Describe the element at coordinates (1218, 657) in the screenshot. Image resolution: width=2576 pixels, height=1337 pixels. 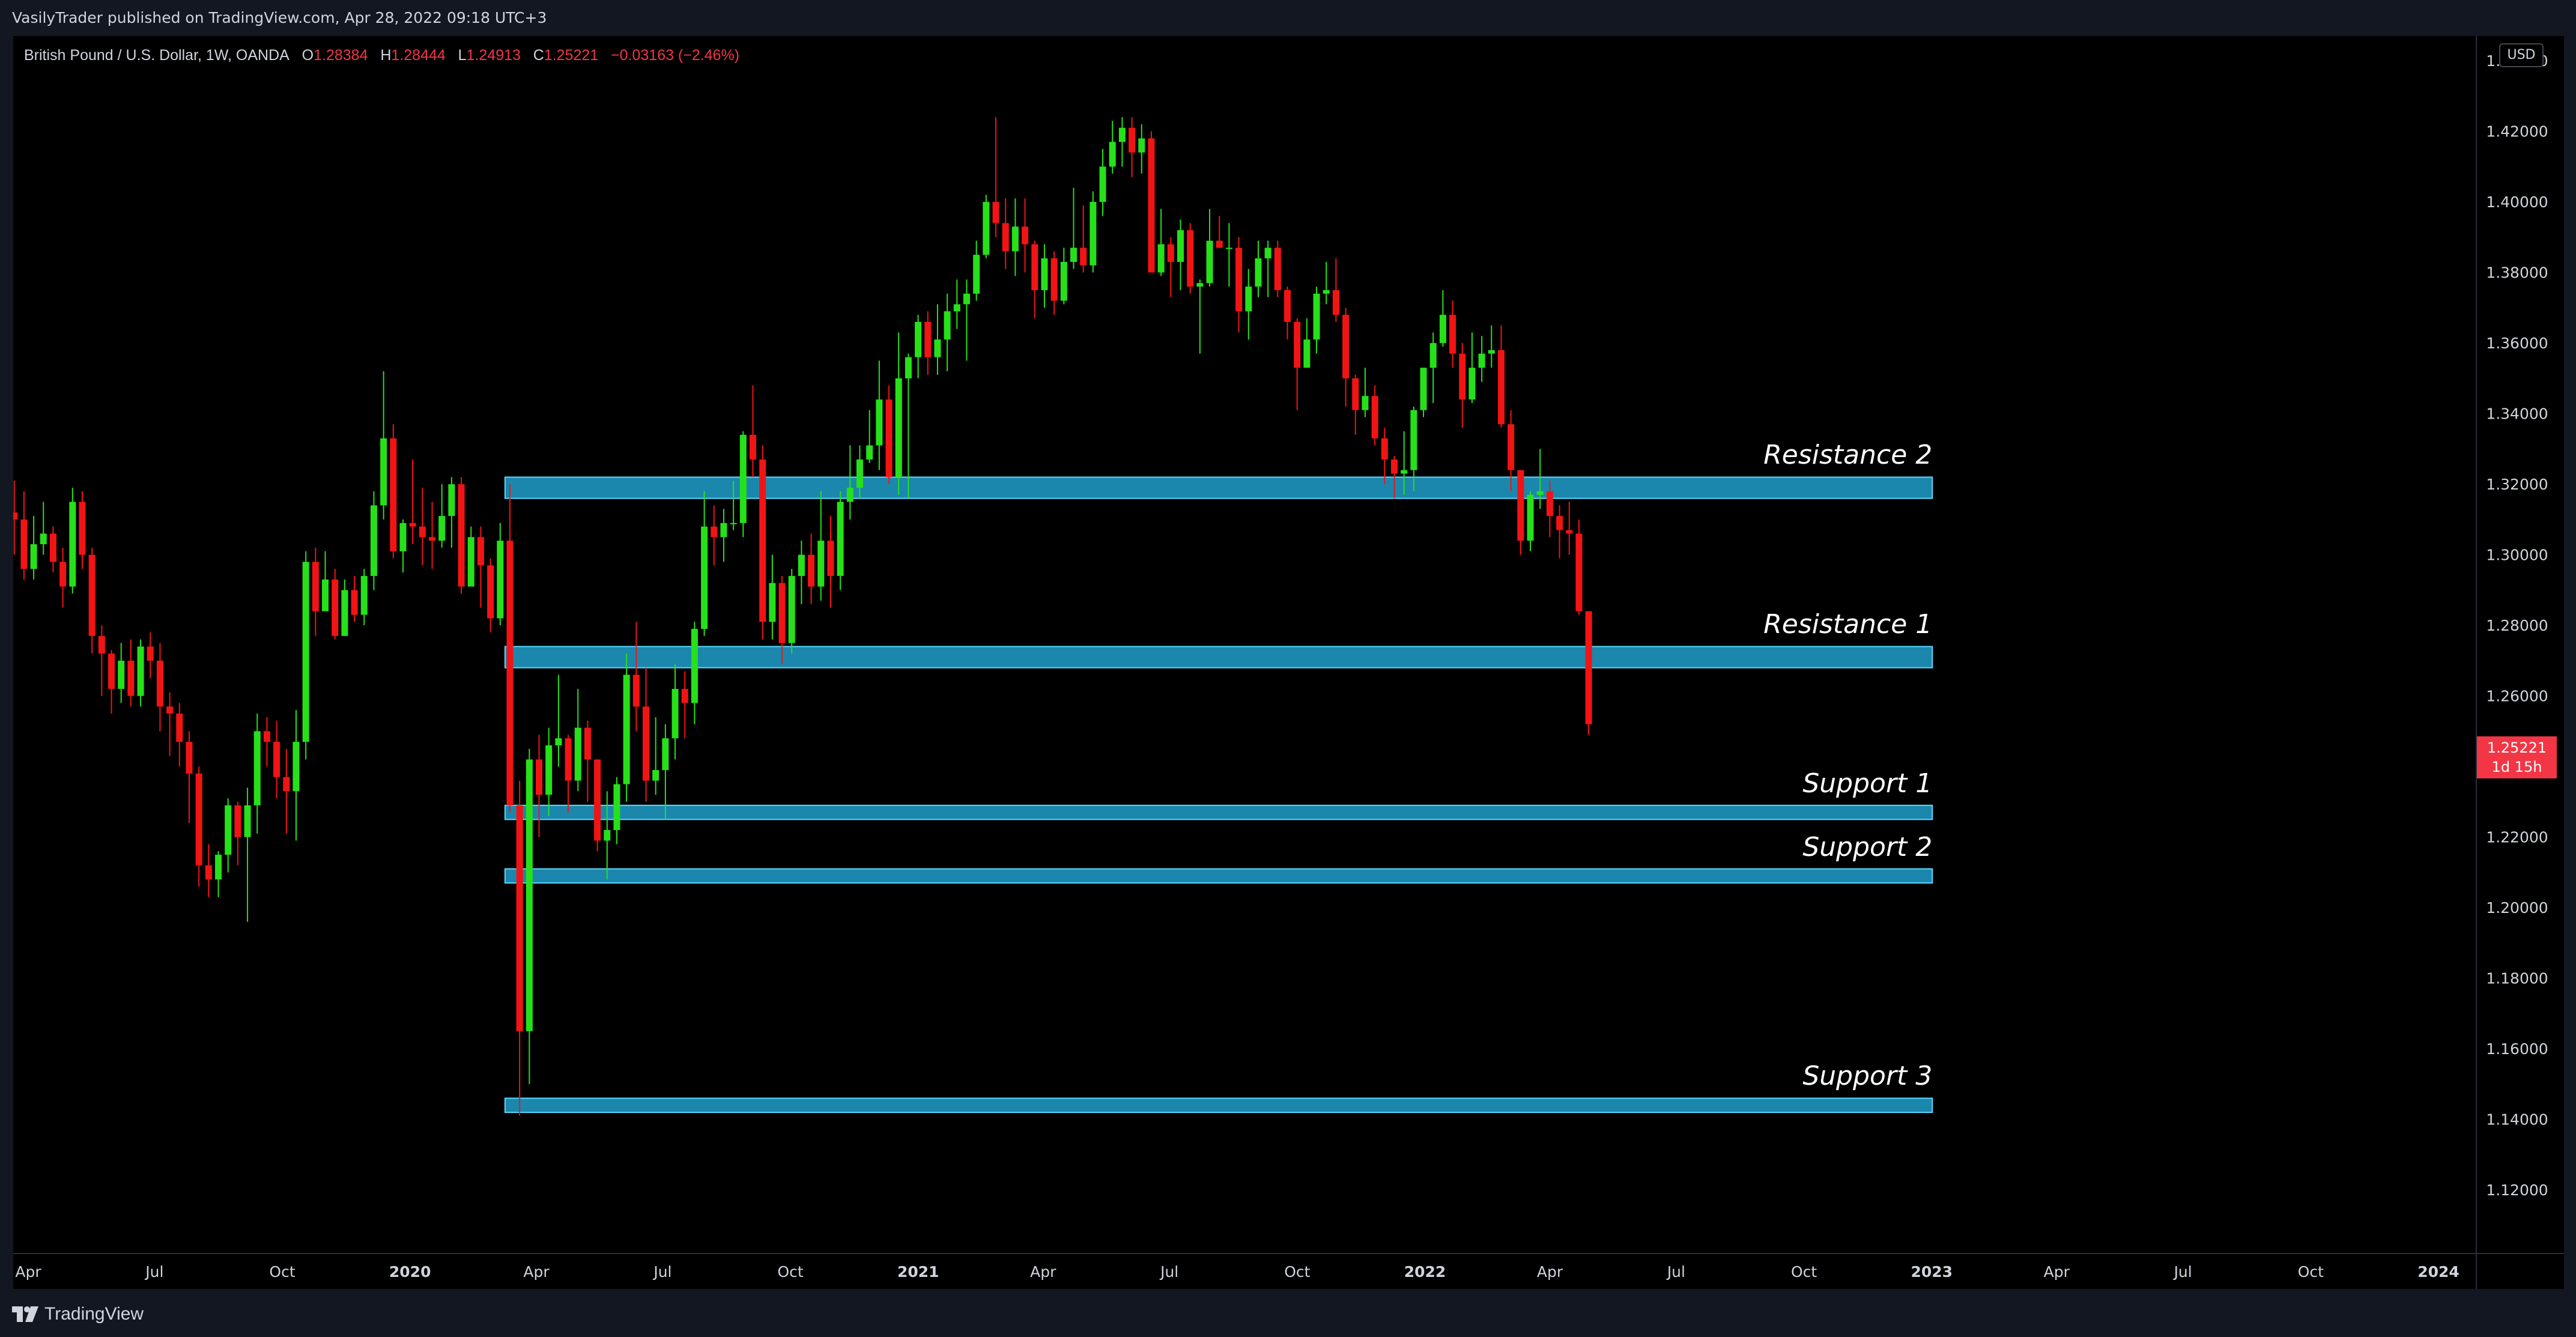
I see `resistance-1-zone` at that location.